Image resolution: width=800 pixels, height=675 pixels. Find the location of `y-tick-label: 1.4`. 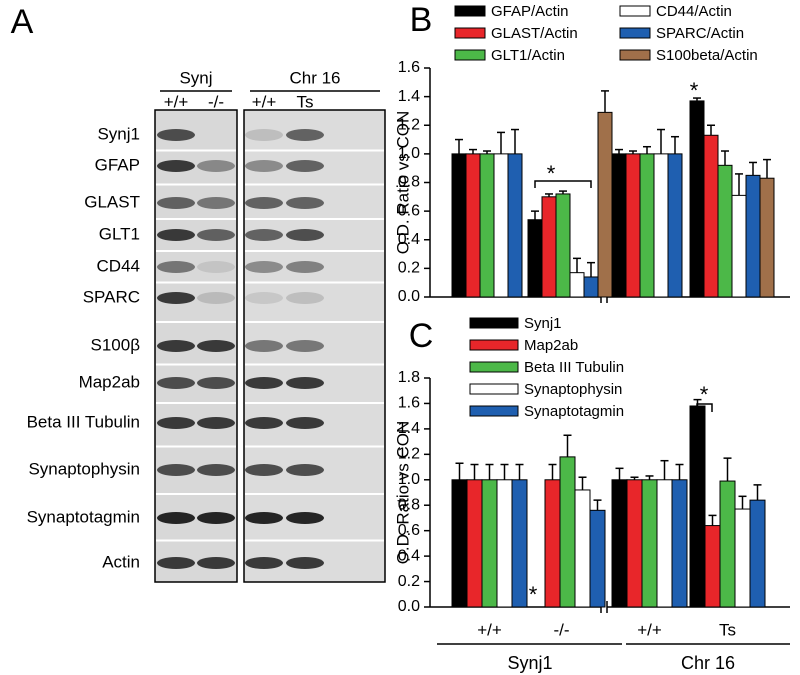

y-tick-label: 1.4 is located at coordinates (409, 96).